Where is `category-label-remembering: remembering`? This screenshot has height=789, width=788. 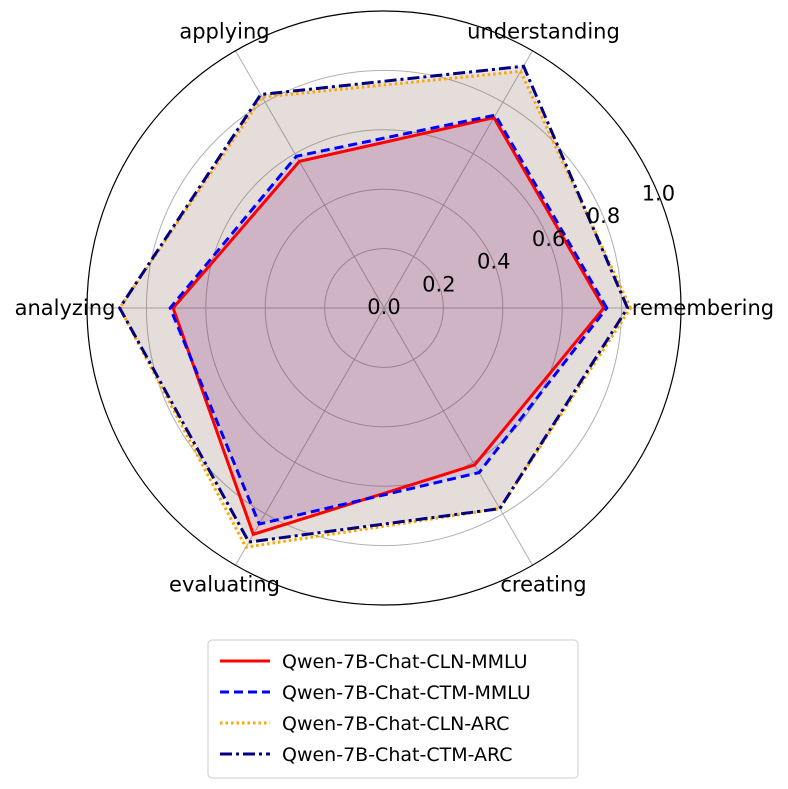 category-label-remembering: remembering is located at coordinates (703, 308).